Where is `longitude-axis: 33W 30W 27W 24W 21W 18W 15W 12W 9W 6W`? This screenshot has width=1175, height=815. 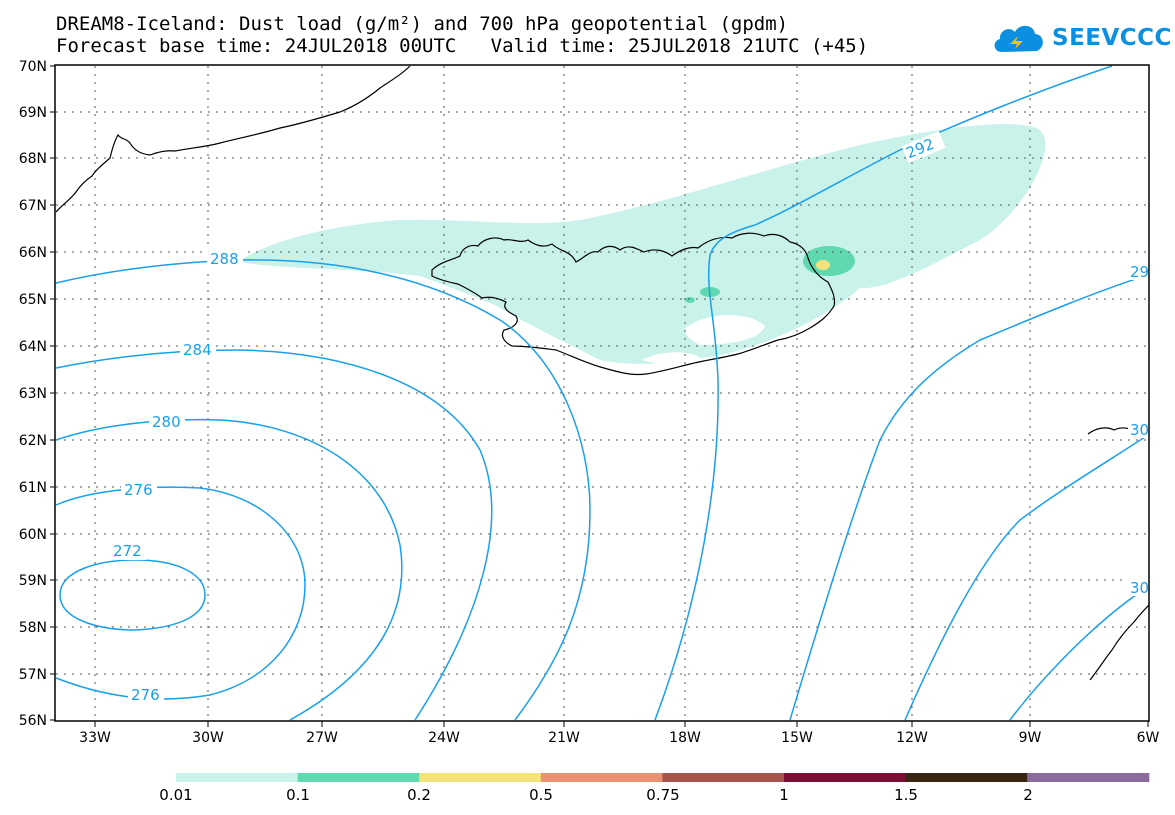
longitude-axis: 33W 30W 27W 24W 21W 18W 15W 12W 9W 6W is located at coordinates (619, 733).